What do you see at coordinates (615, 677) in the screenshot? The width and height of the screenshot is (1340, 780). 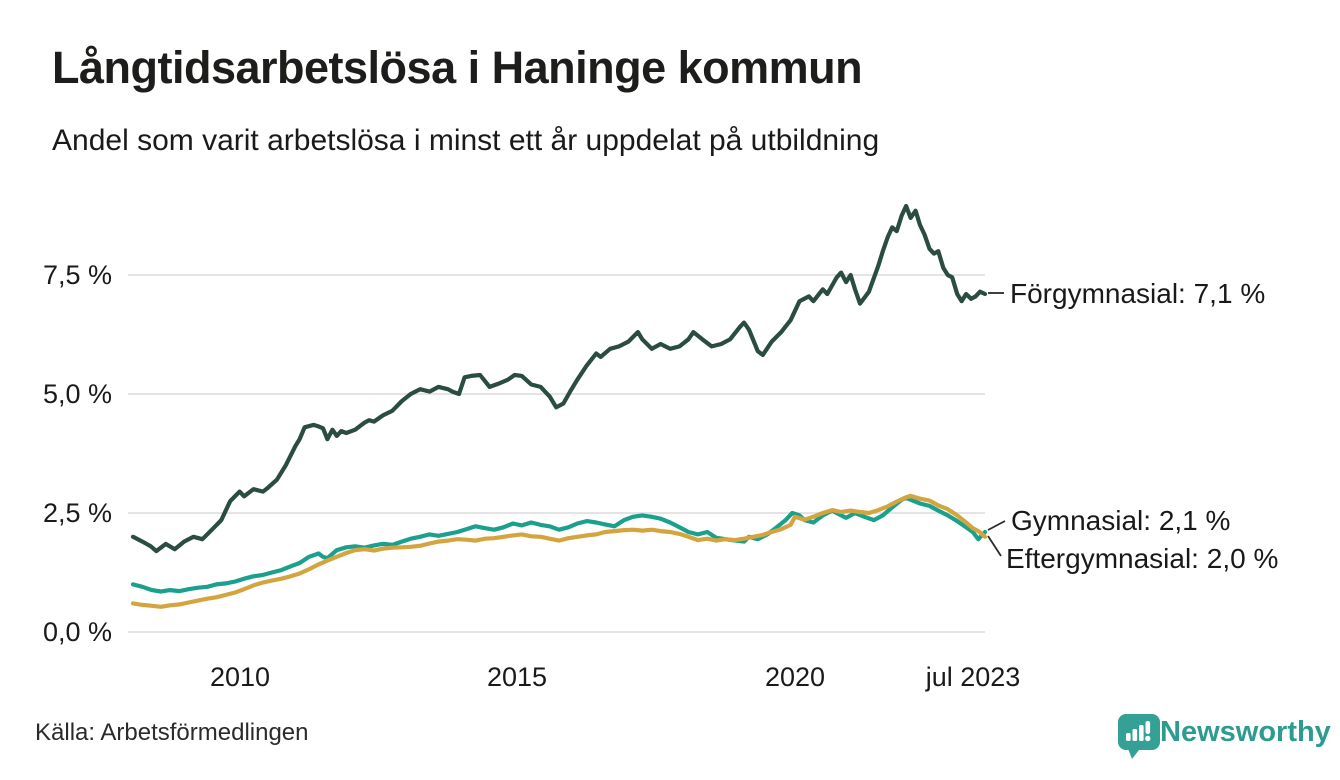 I see `x-axis: 2010 2015 2020 jul 2023` at bounding box center [615, 677].